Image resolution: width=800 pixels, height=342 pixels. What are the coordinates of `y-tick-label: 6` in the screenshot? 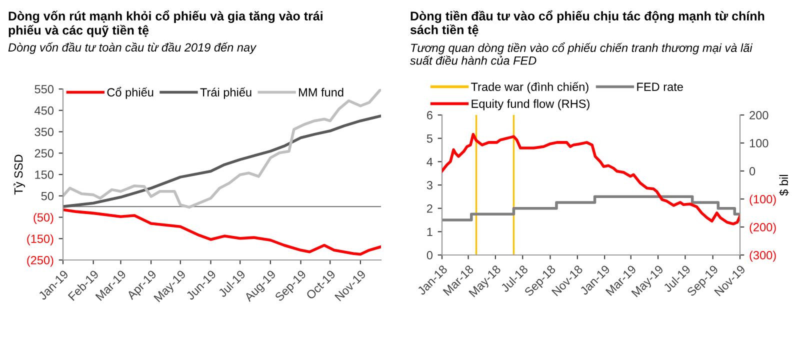 It's located at (429, 115).